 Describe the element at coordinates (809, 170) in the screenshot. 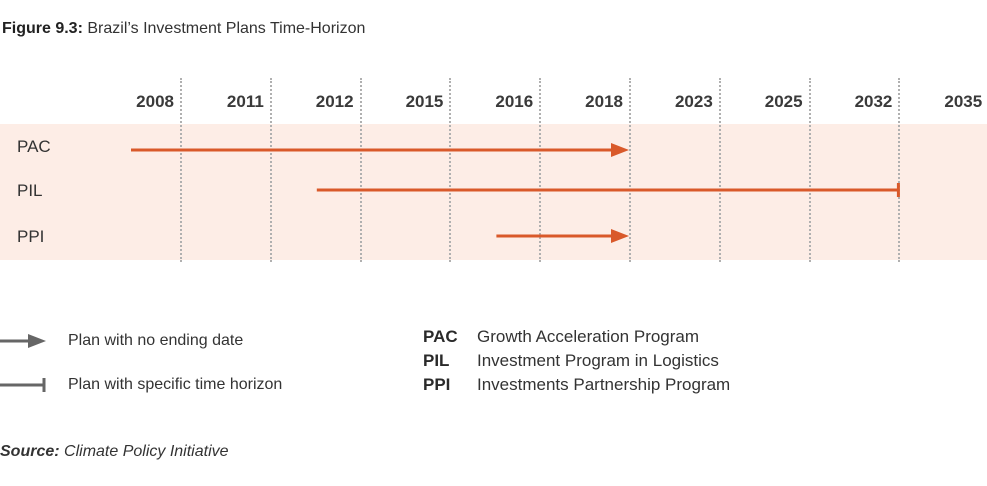

I see `grid-line-2025` at that location.